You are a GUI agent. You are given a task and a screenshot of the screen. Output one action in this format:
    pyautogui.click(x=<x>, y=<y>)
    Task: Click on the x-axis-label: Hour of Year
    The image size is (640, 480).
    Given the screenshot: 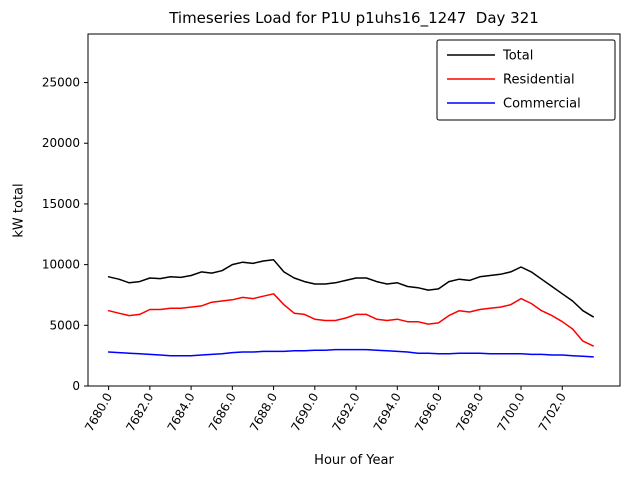 What is the action you would take?
    pyautogui.click(x=354, y=460)
    